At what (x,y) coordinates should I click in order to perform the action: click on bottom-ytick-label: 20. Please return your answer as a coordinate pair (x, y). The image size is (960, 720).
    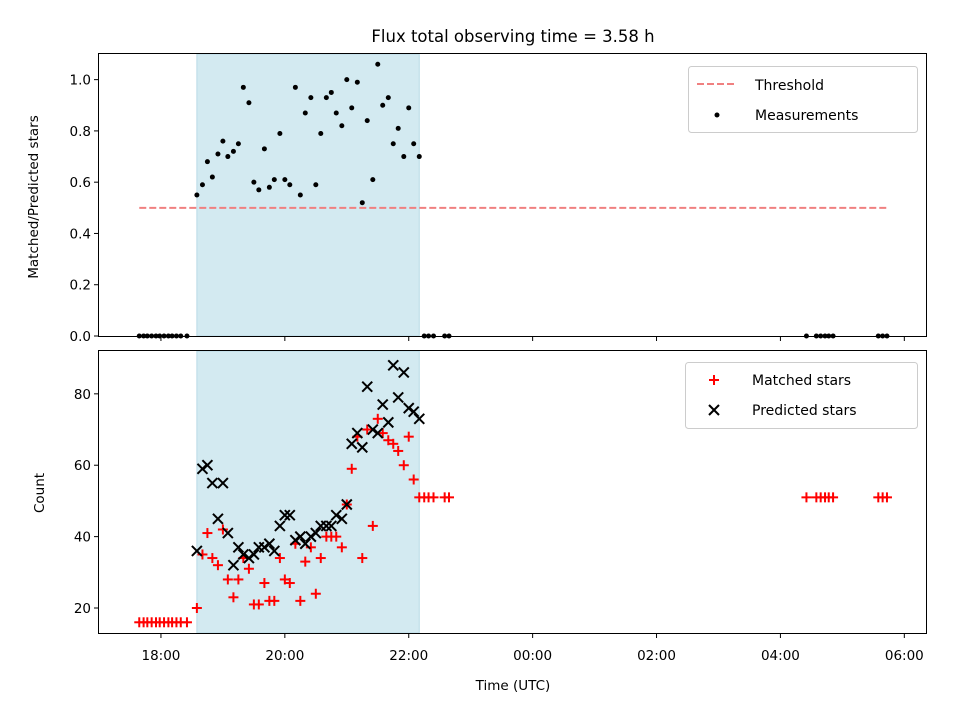
    Looking at the image, I should click on (82, 609).